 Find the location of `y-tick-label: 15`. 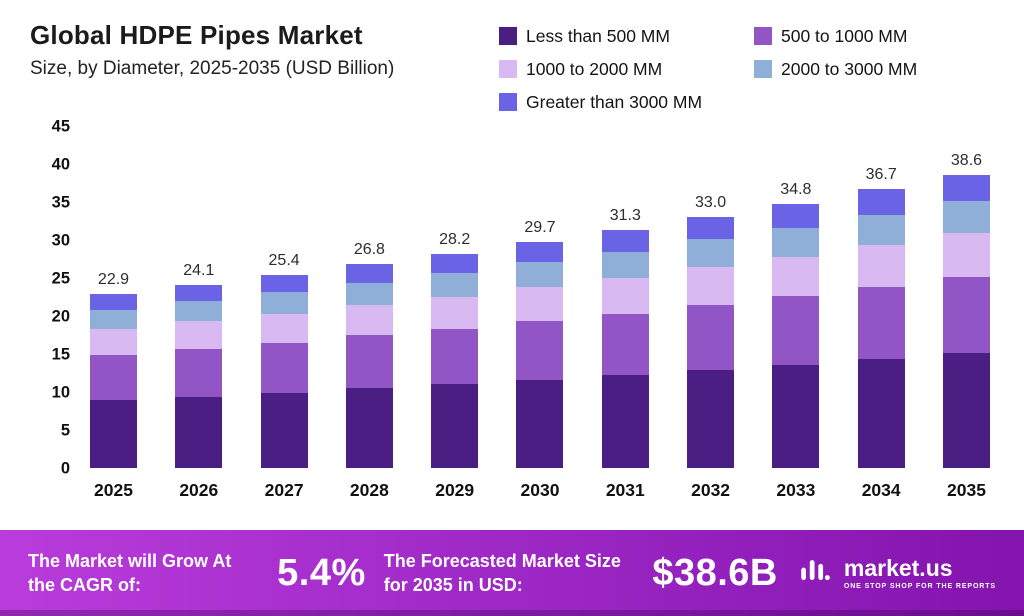

y-tick-label: 15 is located at coordinates (60, 353).